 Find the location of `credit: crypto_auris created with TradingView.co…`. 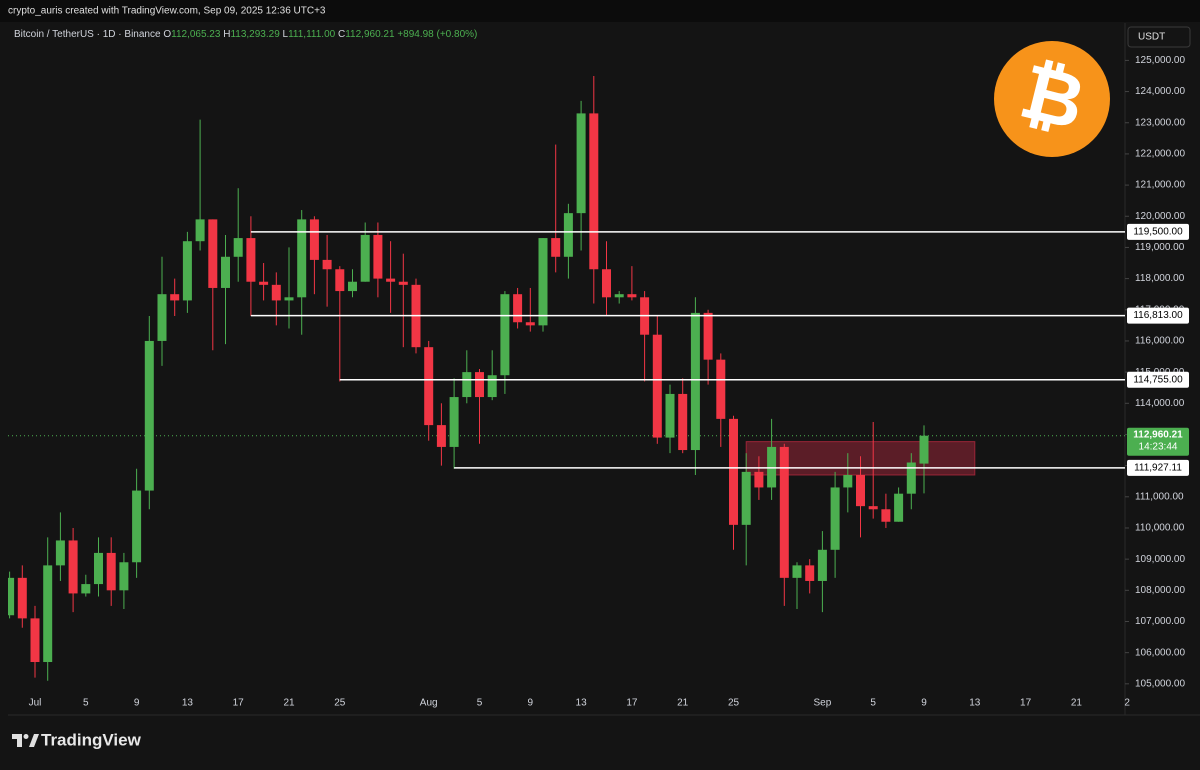

credit: crypto_auris created with TradingView.co… is located at coordinates (167, 11).